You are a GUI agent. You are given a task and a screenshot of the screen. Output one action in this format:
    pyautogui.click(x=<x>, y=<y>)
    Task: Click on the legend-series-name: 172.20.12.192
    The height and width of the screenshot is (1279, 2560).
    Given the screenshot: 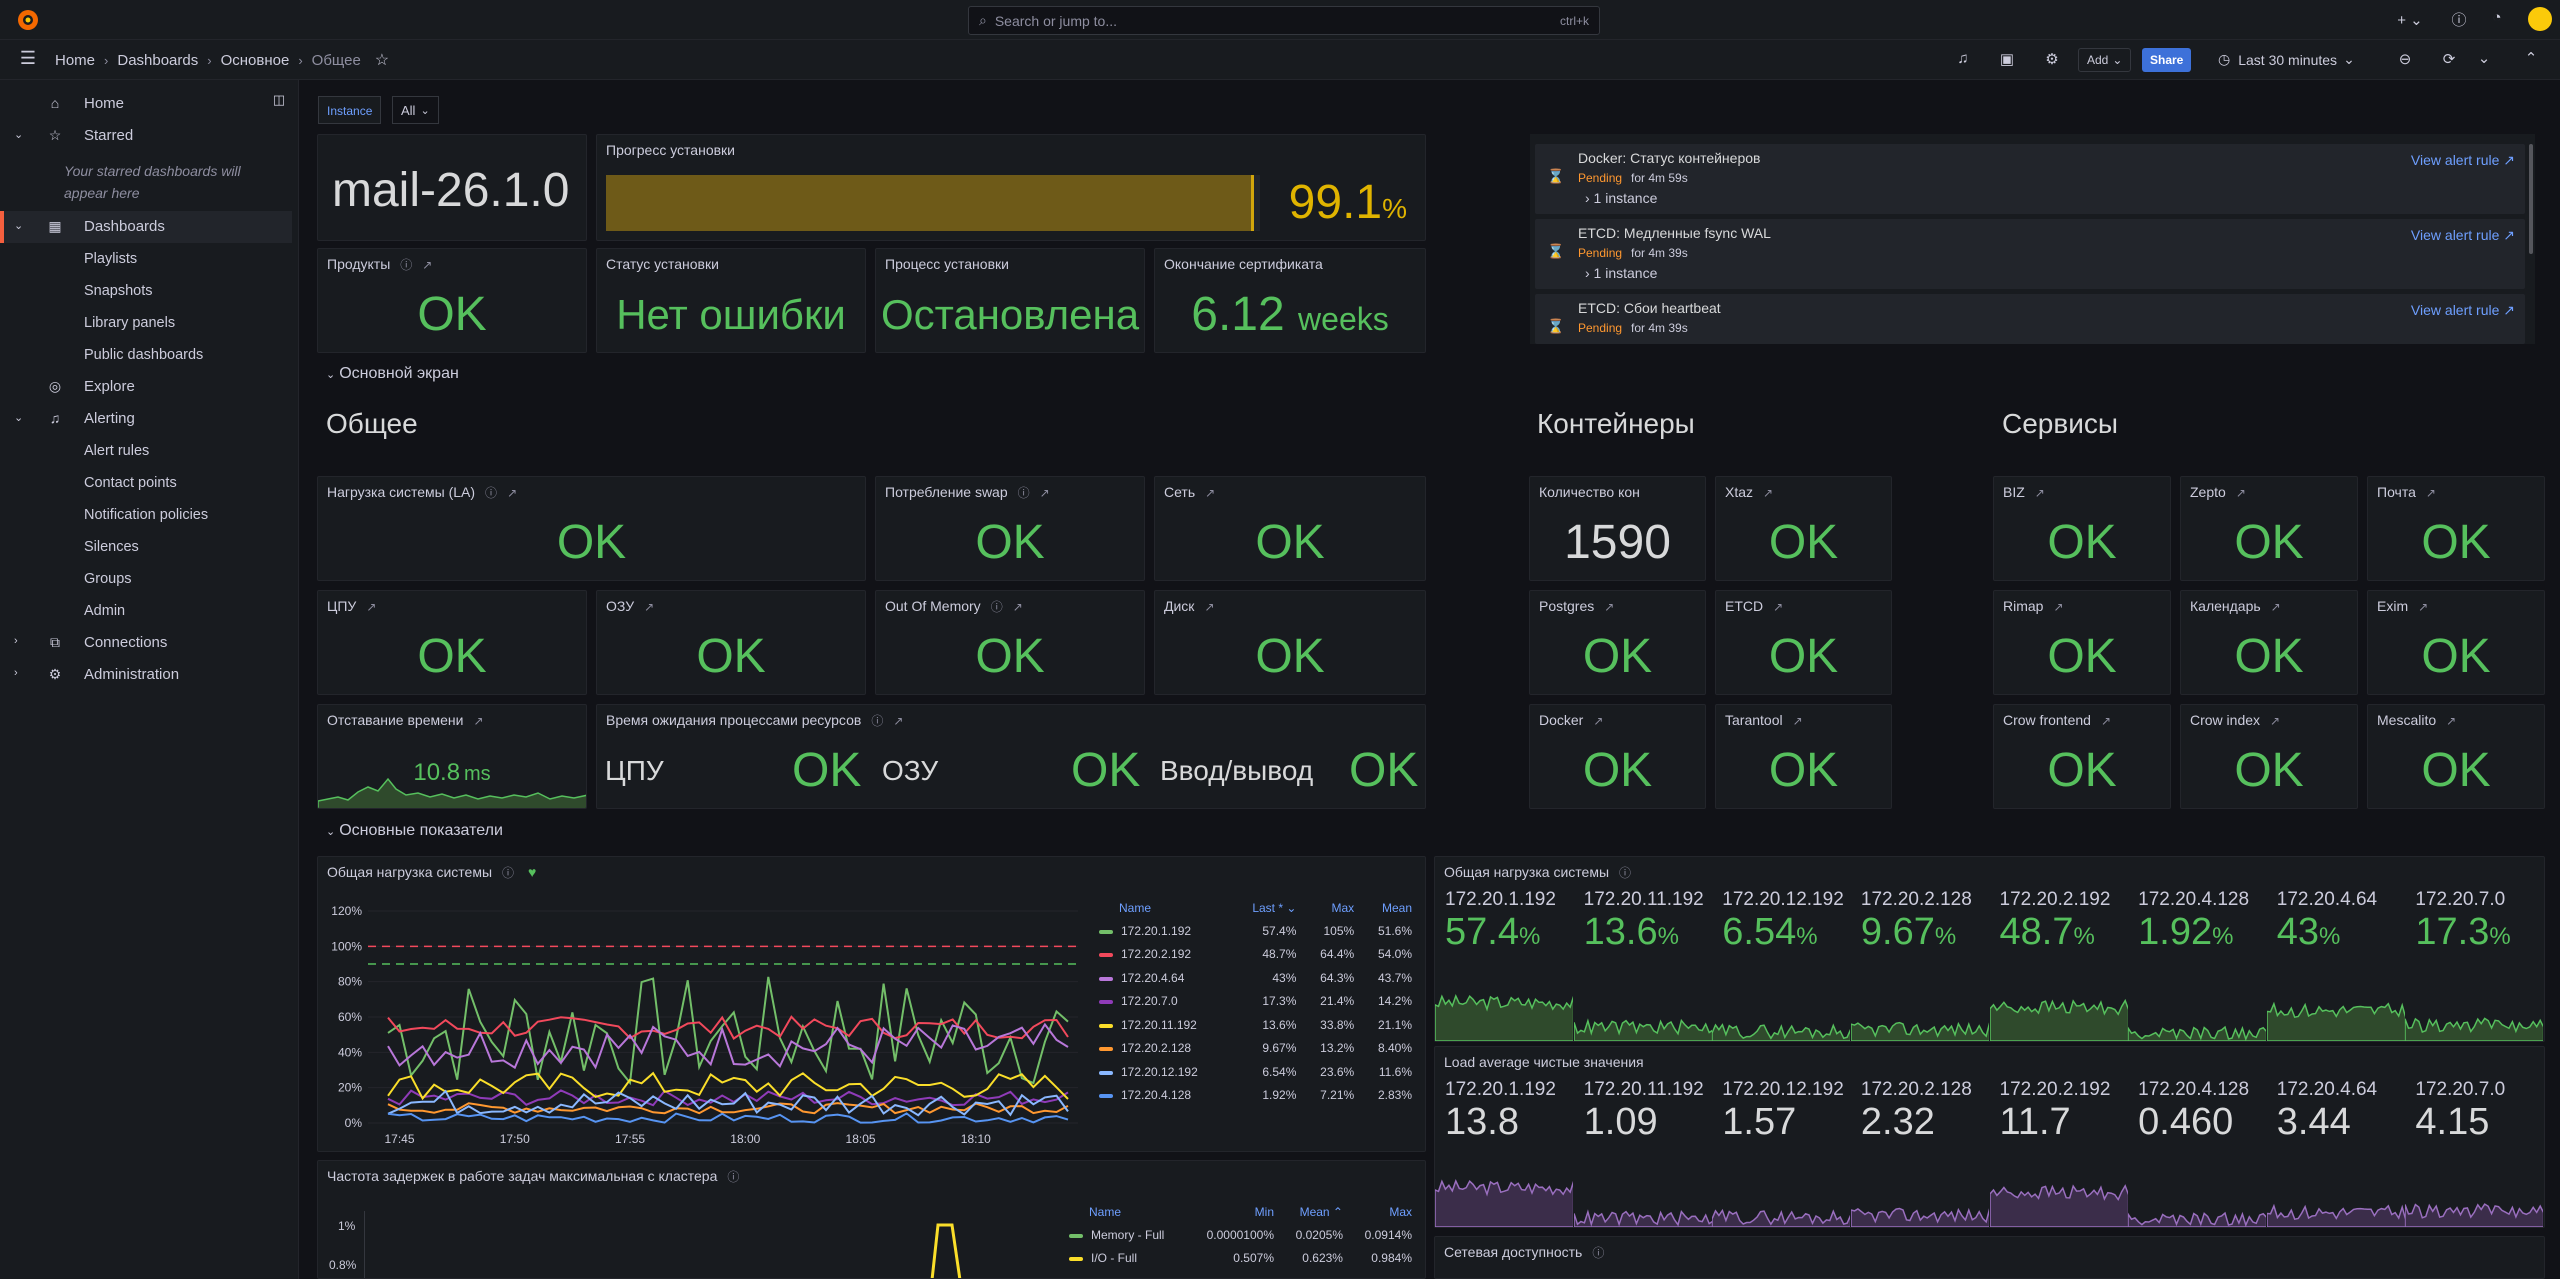 What is the action you would take?
    pyautogui.click(x=1162, y=1072)
    